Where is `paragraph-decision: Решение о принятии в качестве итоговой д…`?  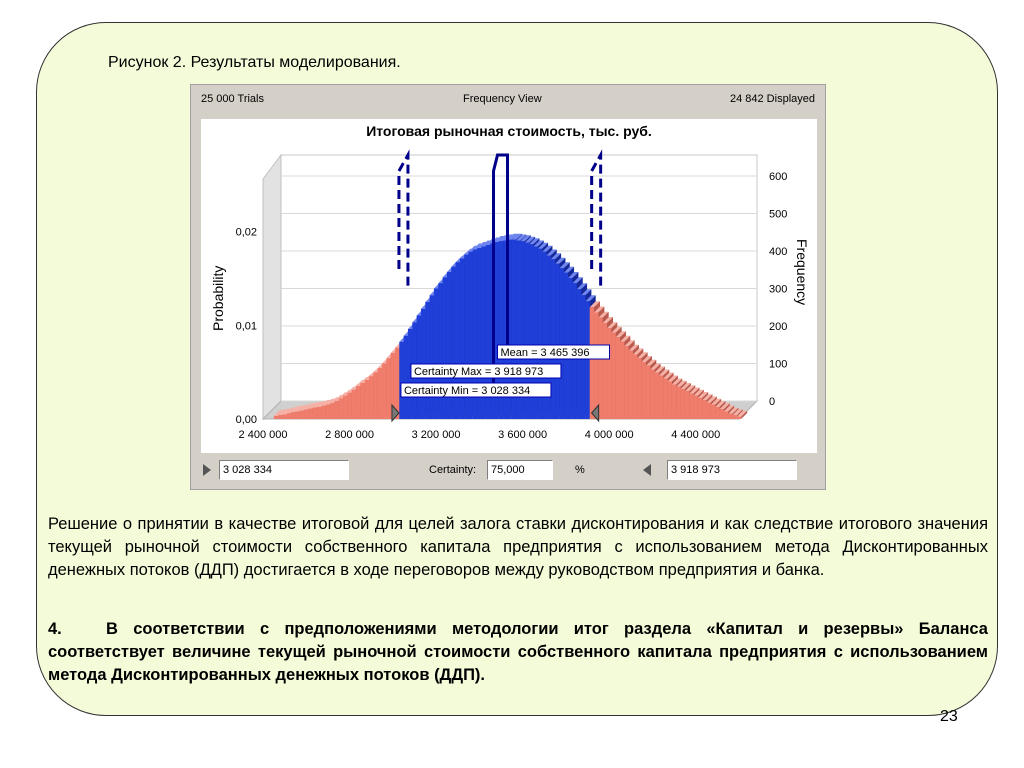 paragraph-decision: Решение о принятии в качестве итоговой д… is located at coordinates (518, 547).